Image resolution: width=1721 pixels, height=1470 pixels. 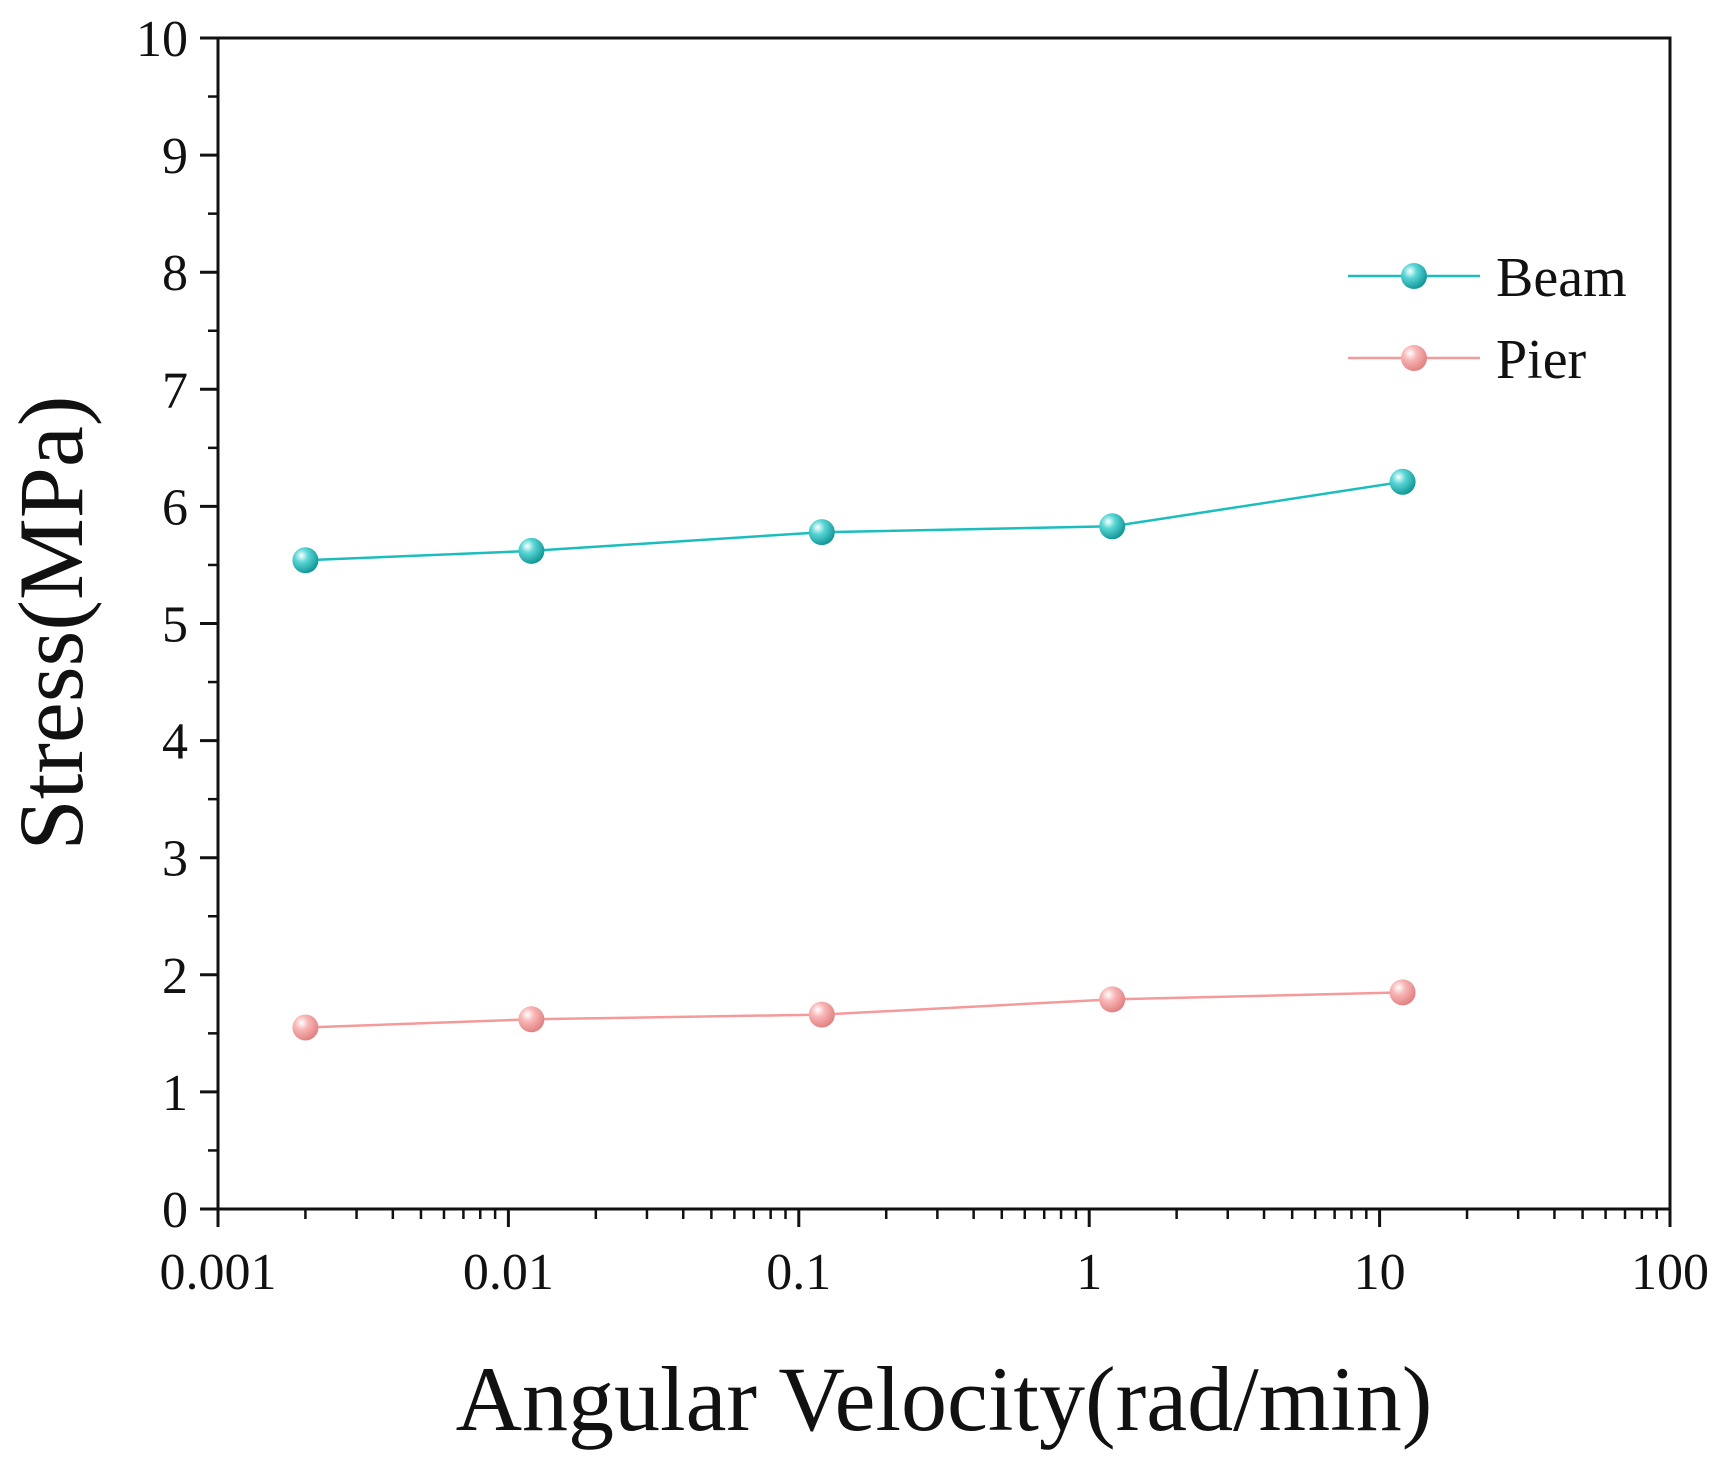 I want to click on y-tick-label: 5, so click(x=175, y=625).